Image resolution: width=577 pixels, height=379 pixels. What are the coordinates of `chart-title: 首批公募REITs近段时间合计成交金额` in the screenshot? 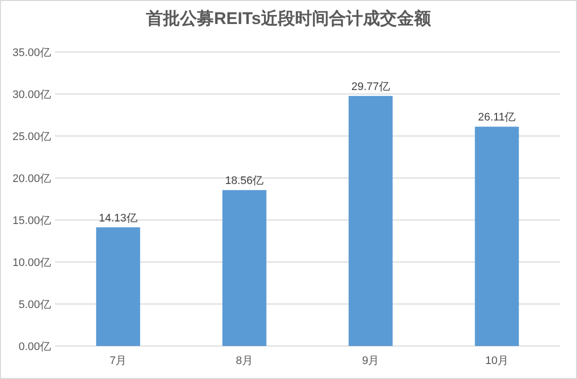 It's located at (288, 18).